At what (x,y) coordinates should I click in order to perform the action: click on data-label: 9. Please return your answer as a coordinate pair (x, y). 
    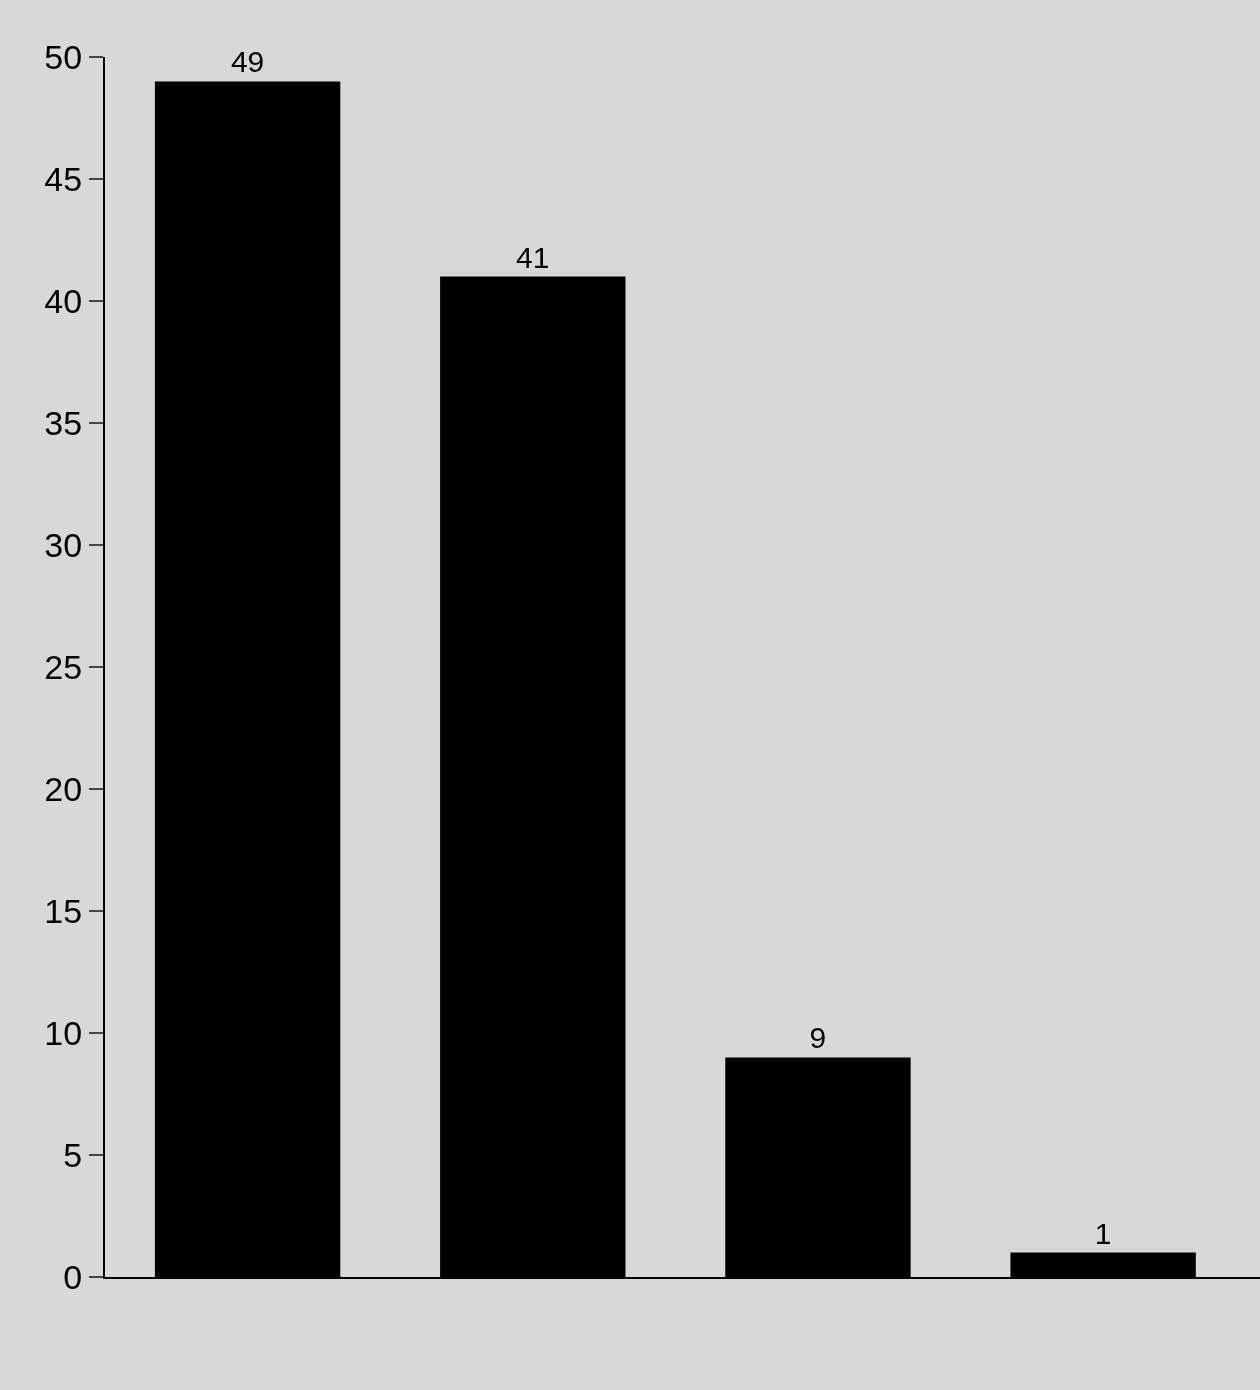
    Looking at the image, I should click on (818, 1038).